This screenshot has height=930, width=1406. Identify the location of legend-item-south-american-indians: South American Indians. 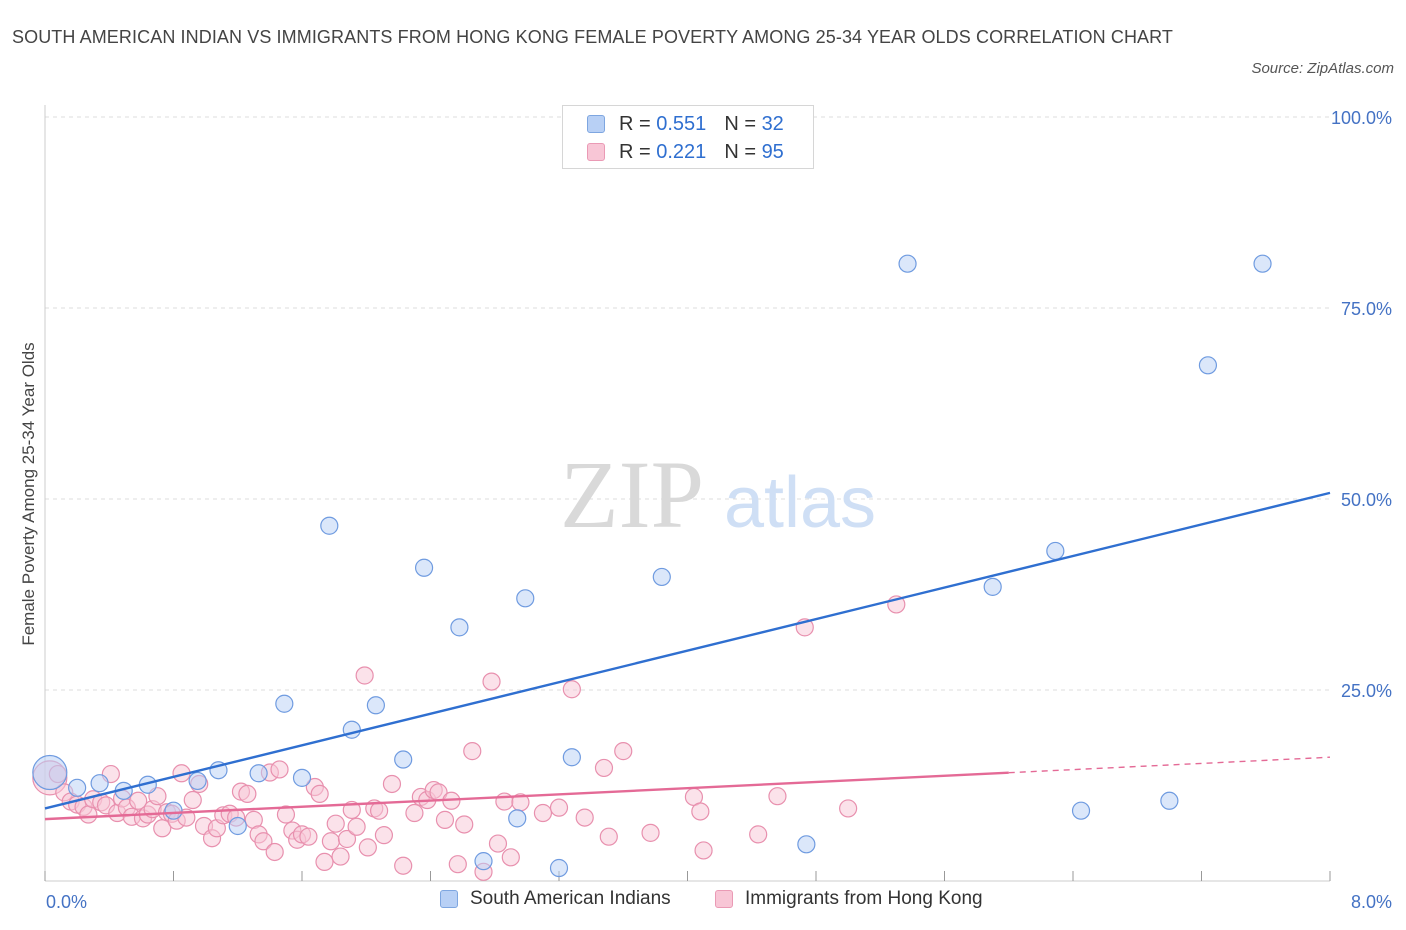
(555, 899).